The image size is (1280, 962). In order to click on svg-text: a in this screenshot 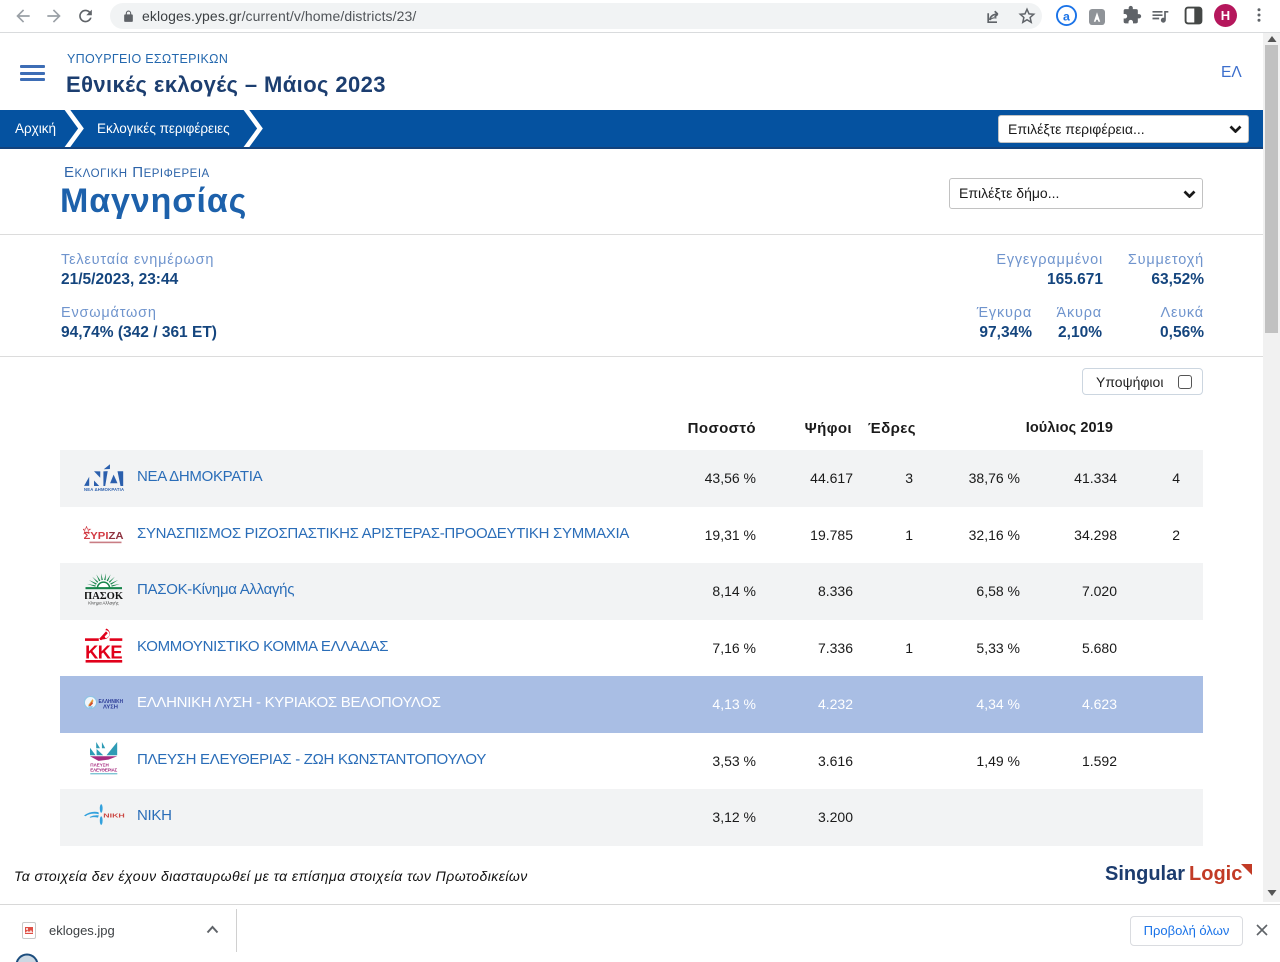, I will do `click(1066, 16)`.